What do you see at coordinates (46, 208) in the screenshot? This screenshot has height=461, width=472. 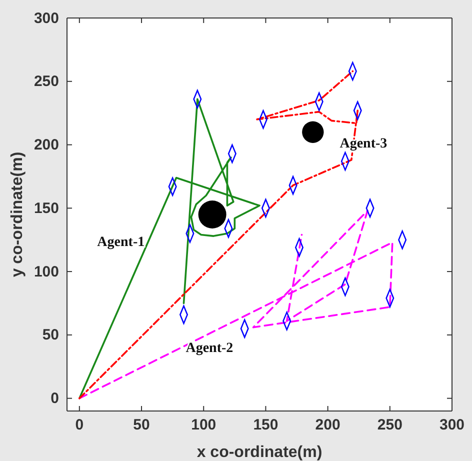 I see `y-tick-label: 150` at bounding box center [46, 208].